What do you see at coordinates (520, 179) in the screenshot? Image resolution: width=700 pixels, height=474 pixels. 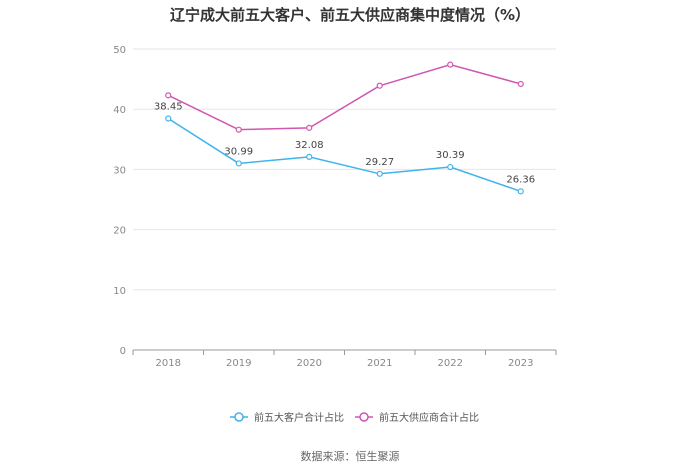 I see `data-label: 26.36` at bounding box center [520, 179].